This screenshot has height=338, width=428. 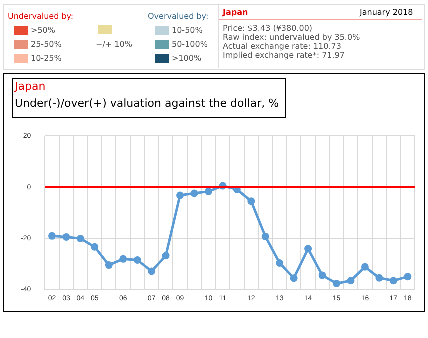 I want to click on text: Japan, so click(x=235, y=12).